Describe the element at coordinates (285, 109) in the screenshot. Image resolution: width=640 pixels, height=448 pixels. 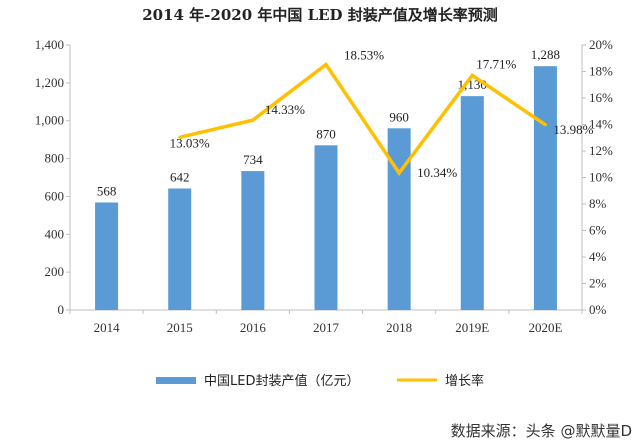
I see `growth-value-label: 14.33%` at that location.